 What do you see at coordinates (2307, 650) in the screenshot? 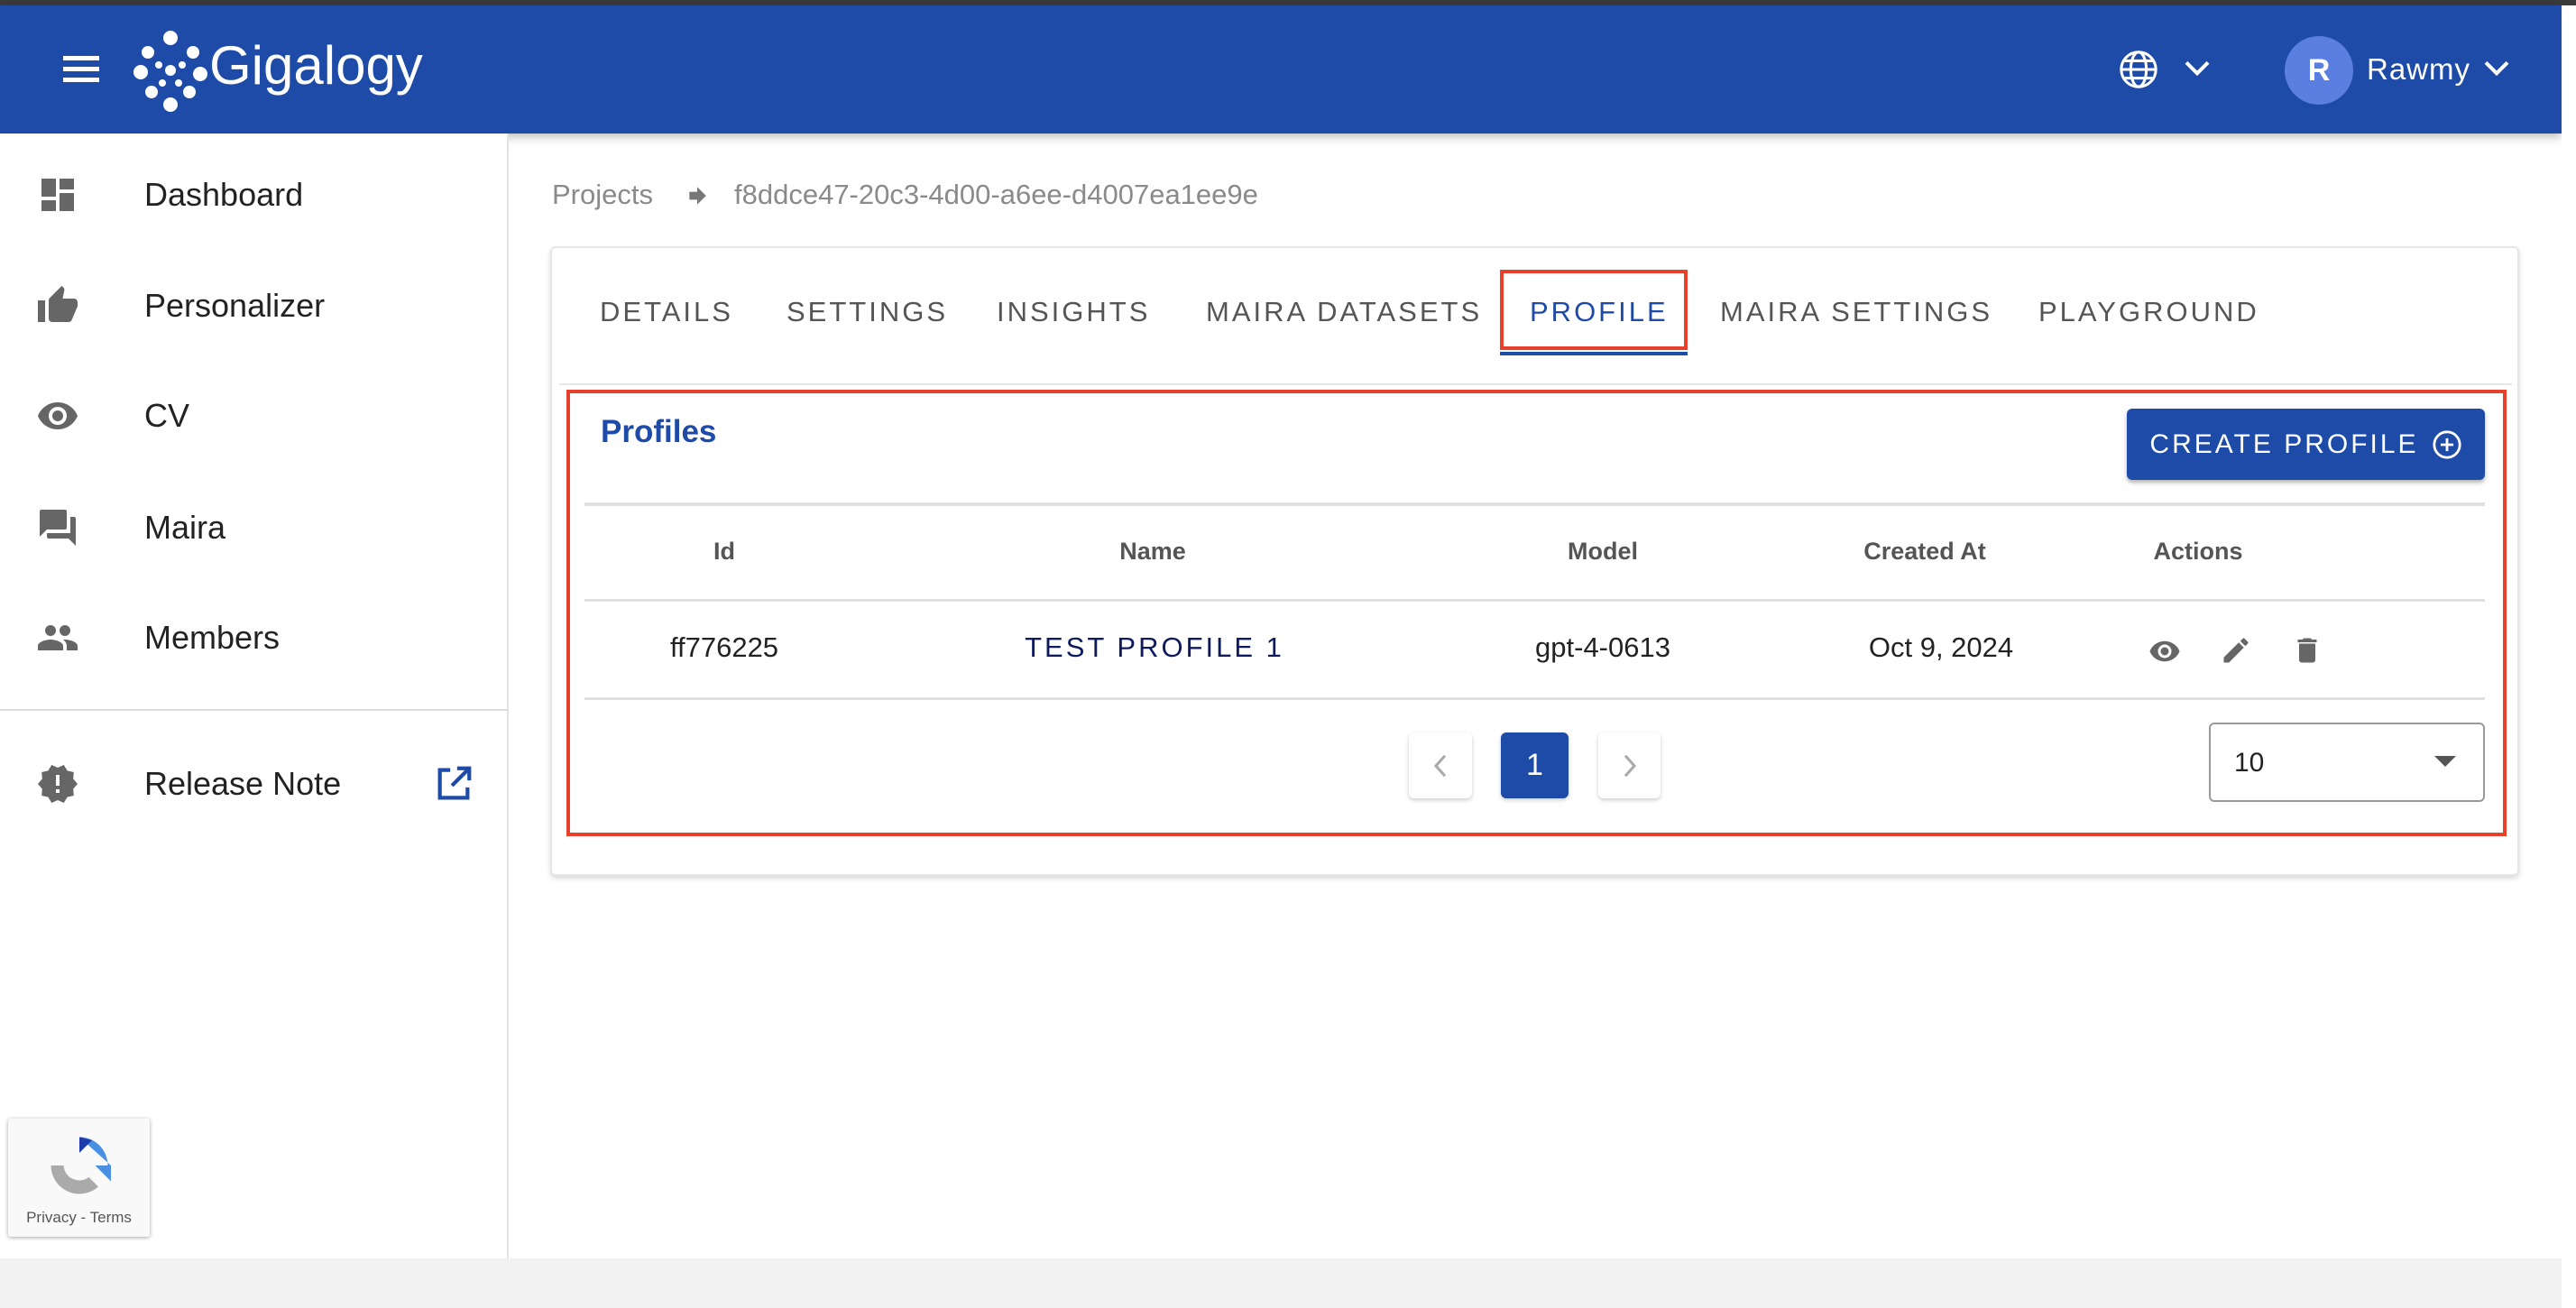
I see `delete-trash-icon` at bounding box center [2307, 650].